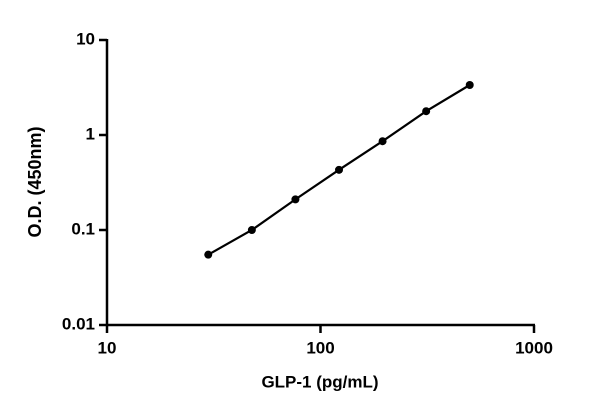 This screenshot has width=600, height=413. Describe the element at coordinates (35, 181) in the screenshot. I see `y-axis-label: O.D. (450nm)` at that location.